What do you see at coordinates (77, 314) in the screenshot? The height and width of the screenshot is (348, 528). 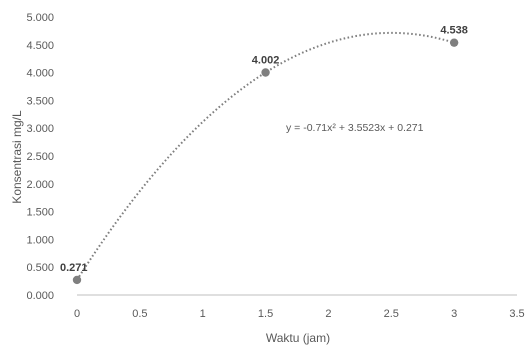 I see `x-tick-label: 0` at bounding box center [77, 314].